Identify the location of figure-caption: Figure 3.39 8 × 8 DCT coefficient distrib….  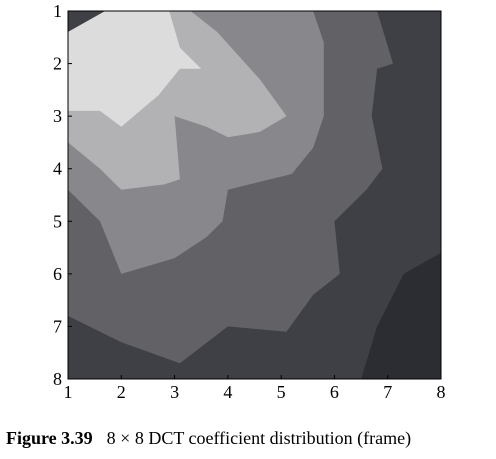
(251, 438).